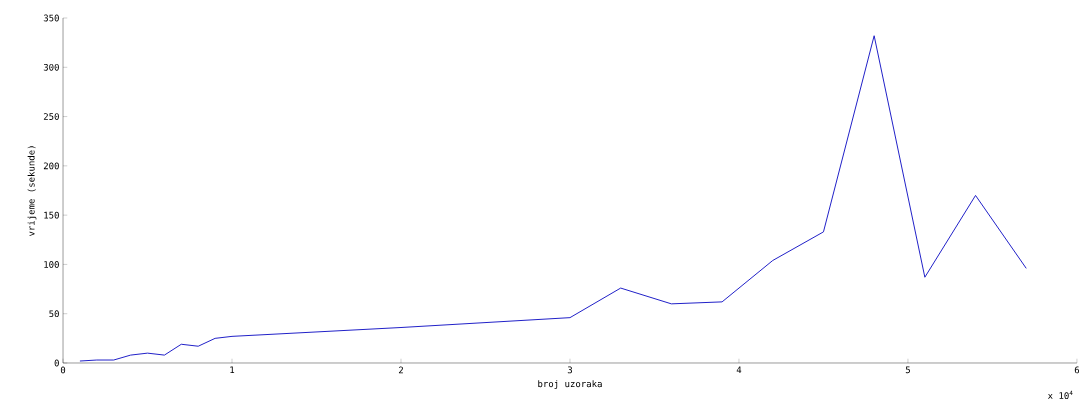 Image resolution: width=1085 pixels, height=420 pixels. I want to click on text: x 10$^{4}$, so click(1060, 394).